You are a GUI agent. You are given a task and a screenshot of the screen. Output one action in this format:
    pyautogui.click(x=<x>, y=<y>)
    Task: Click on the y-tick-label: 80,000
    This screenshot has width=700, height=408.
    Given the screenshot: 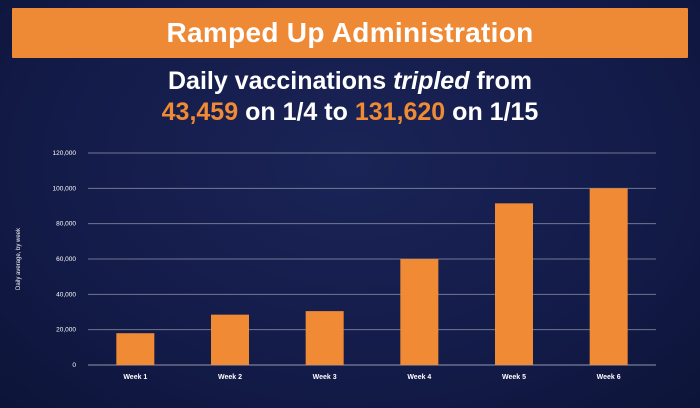 What is the action you would take?
    pyautogui.click(x=66, y=224)
    